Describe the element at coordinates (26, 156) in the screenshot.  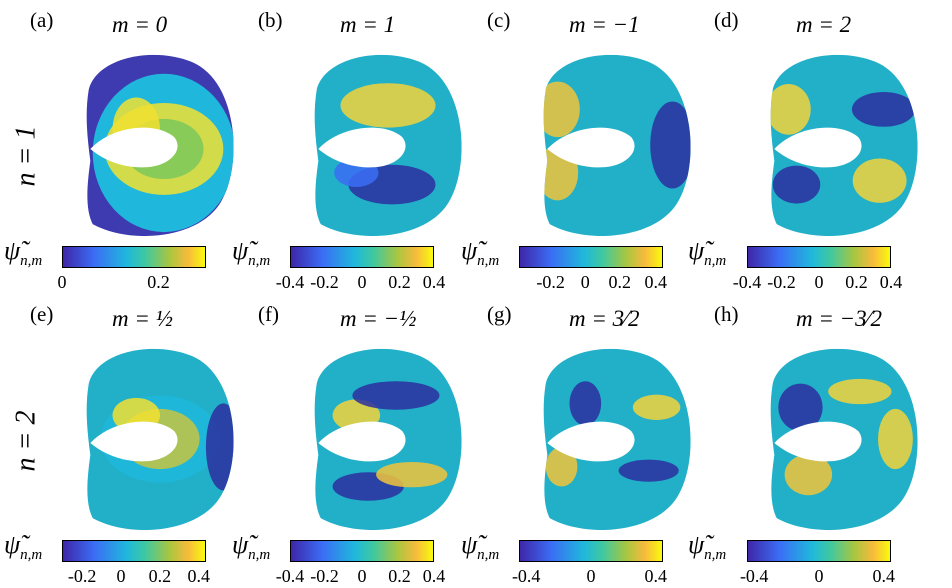
I see `row-label-n1: n = 1` at that location.